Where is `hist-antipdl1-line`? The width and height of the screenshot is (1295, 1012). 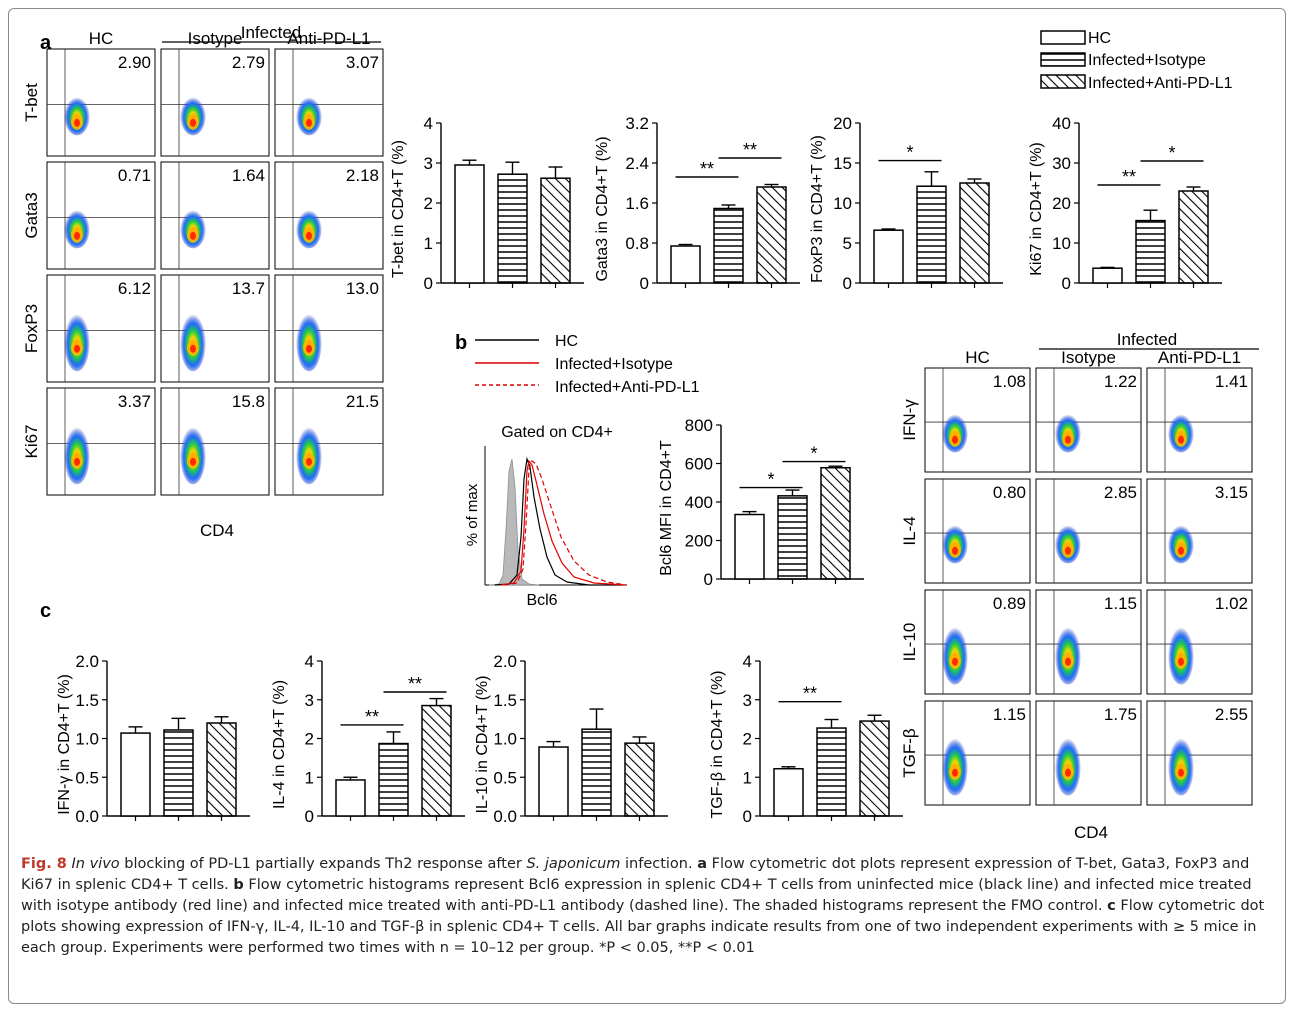 hist-antipdl1-line is located at coordinates (565, 523).